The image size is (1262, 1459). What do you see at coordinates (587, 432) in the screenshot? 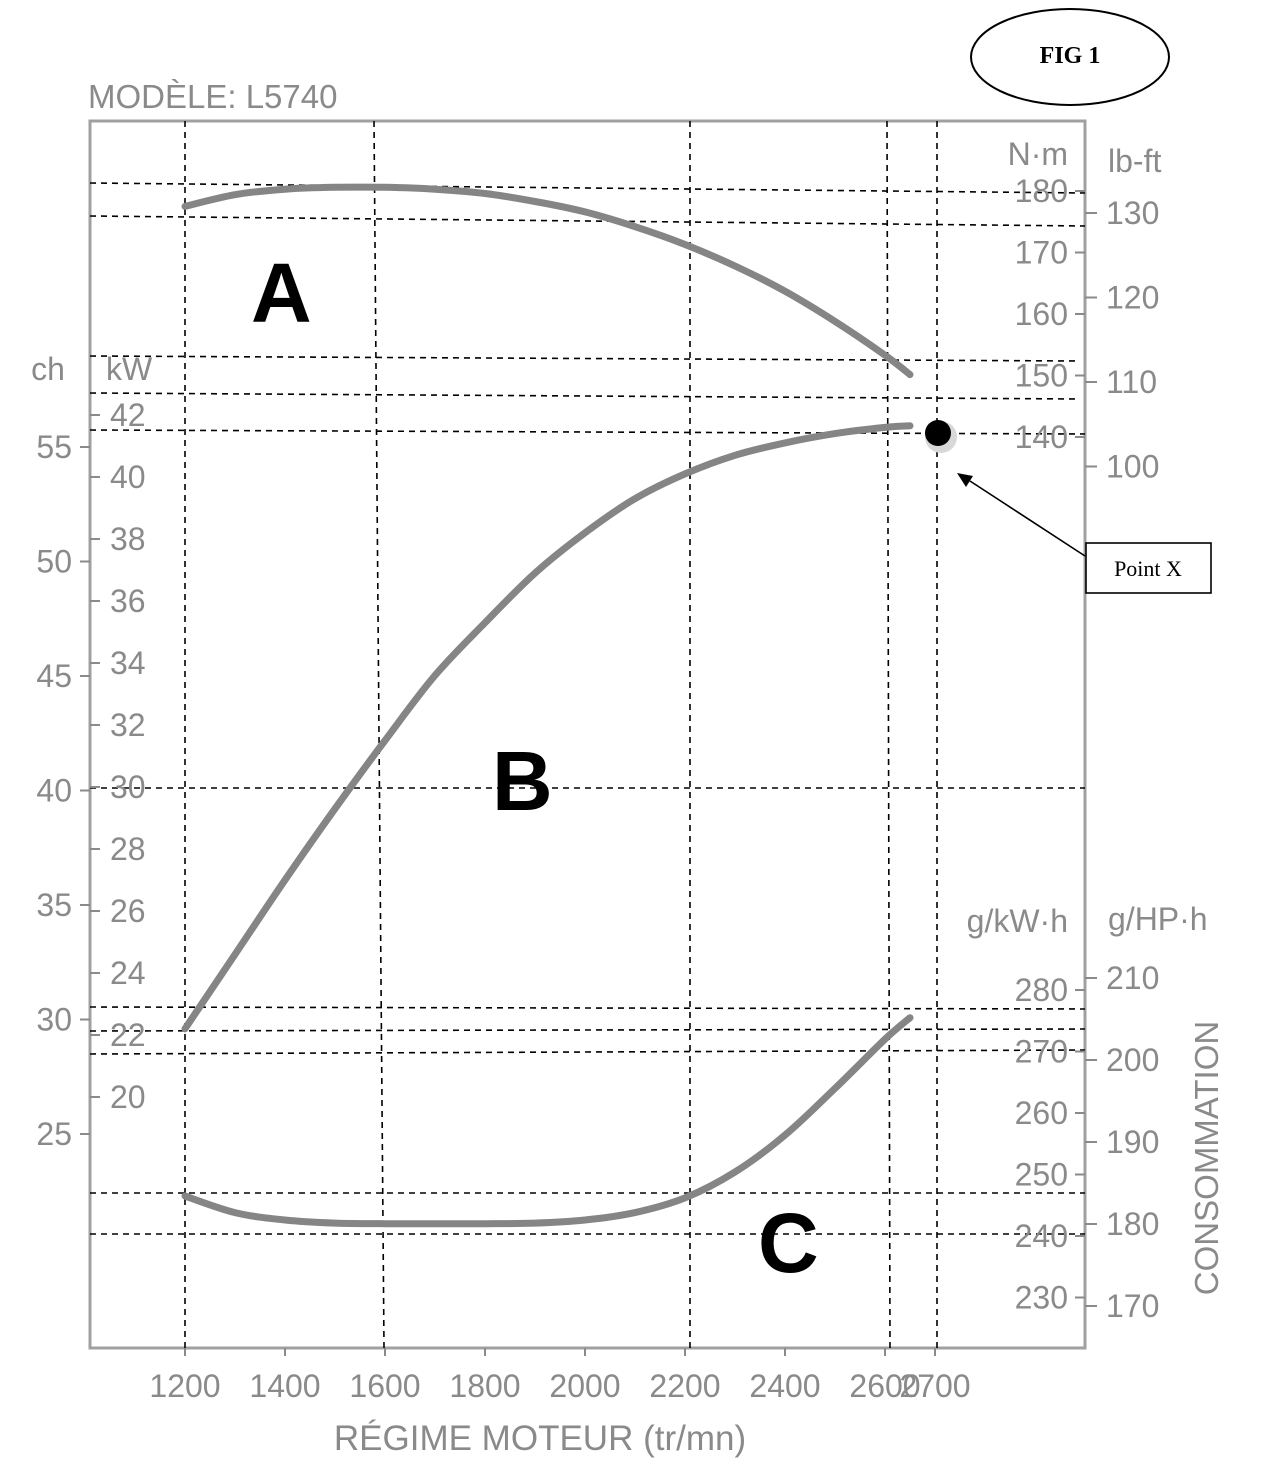
I see `hgrid-power-max` at bounding box center [587, 432].